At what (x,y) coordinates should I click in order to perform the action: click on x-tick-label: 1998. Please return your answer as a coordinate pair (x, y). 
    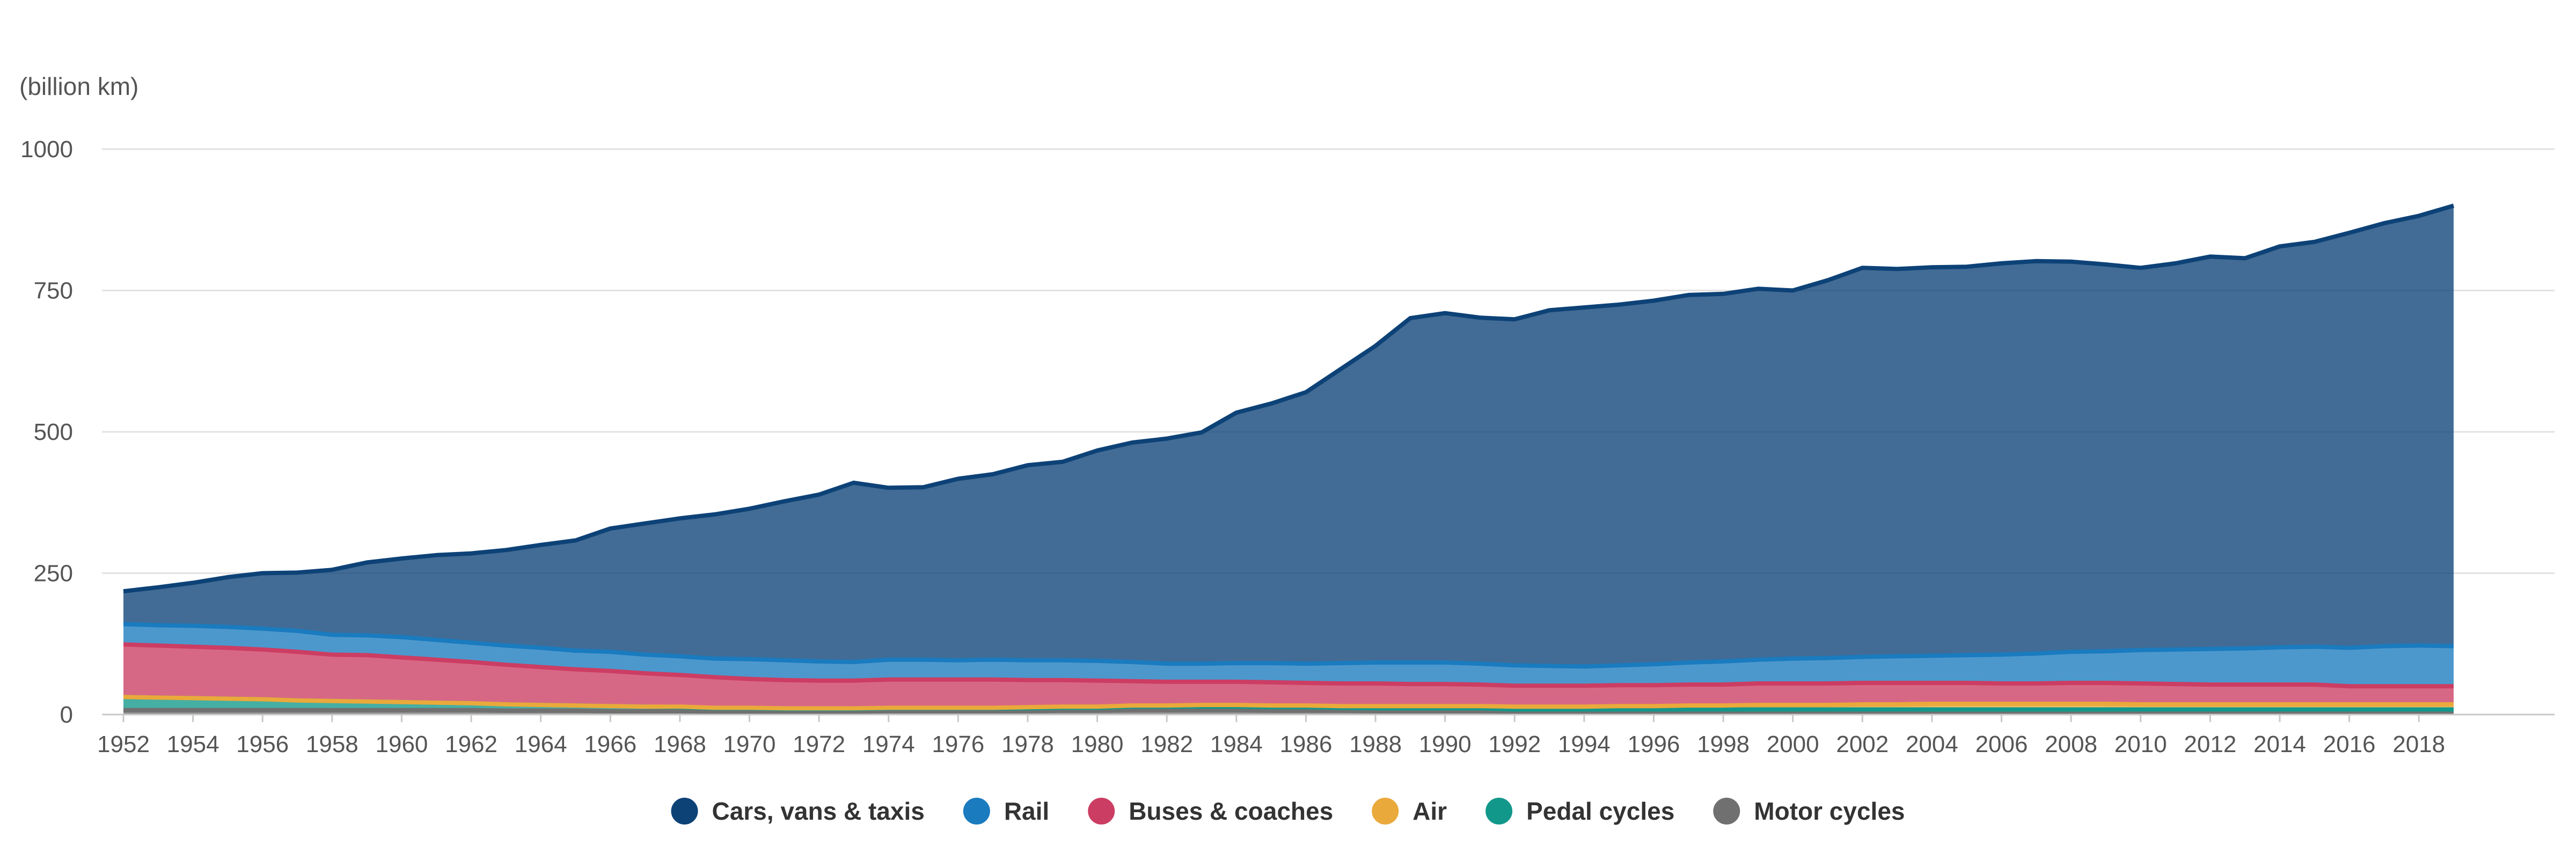
    Looking at the image, I should click on (1723, 744).